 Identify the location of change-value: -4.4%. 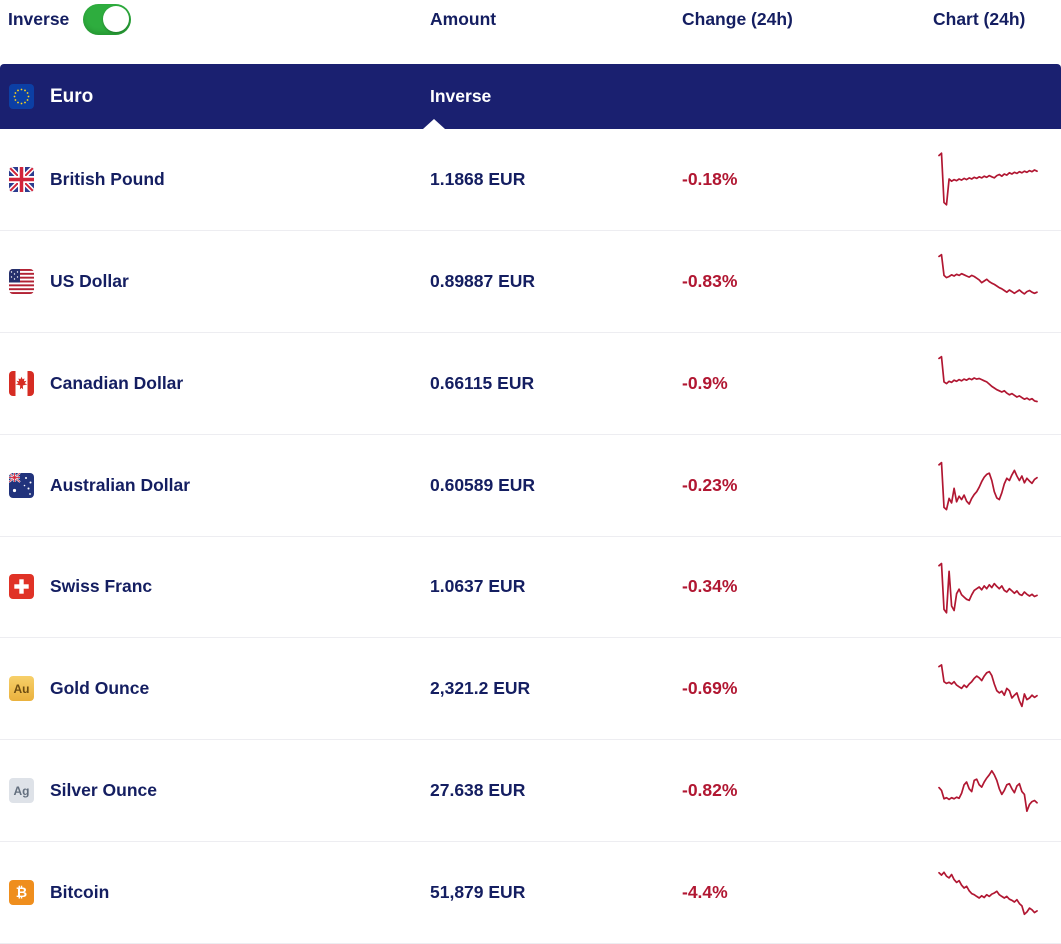
(705, 892).